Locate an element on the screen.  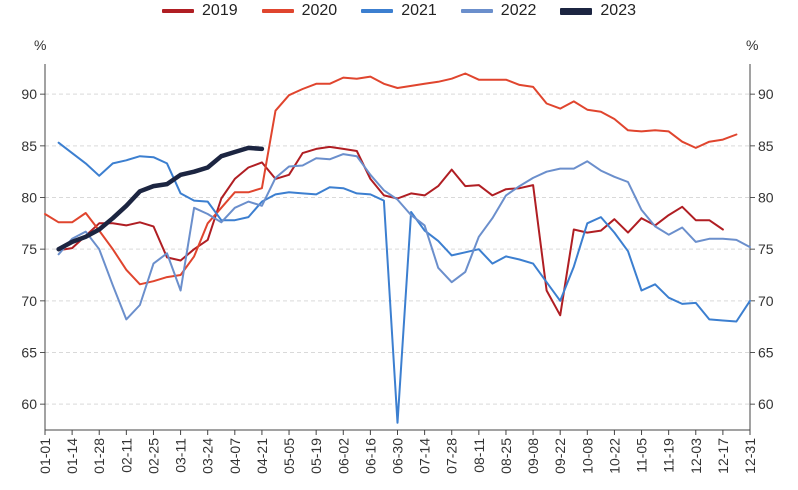
x-tick-label: 03-11 is located at coordinates (181, 455).